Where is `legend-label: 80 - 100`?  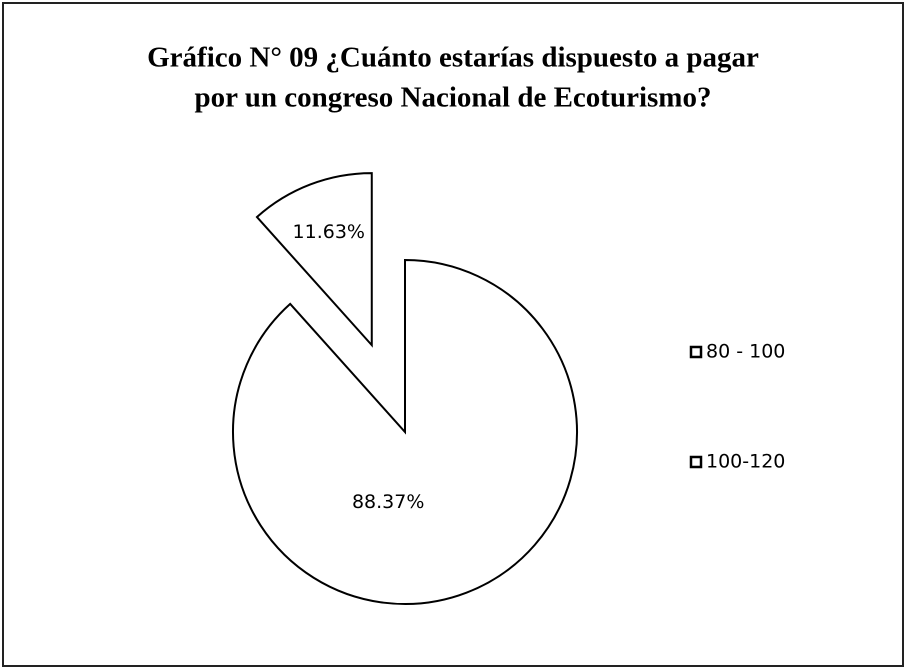
legend-label: 80 - 100 is located at coordinates (745, 352).